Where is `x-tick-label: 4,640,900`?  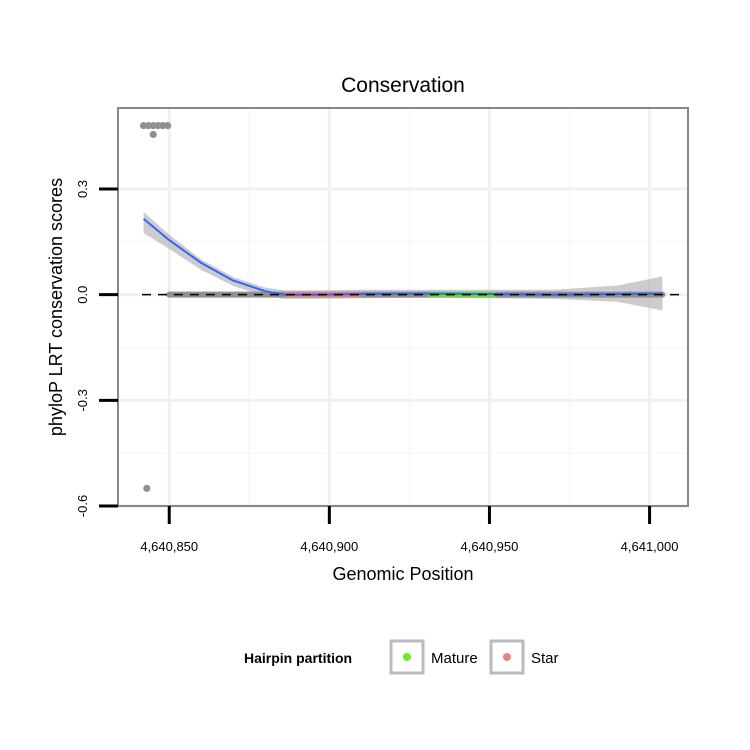
x-tick-label: 4,640,900 is located at coordinates (329, 546).